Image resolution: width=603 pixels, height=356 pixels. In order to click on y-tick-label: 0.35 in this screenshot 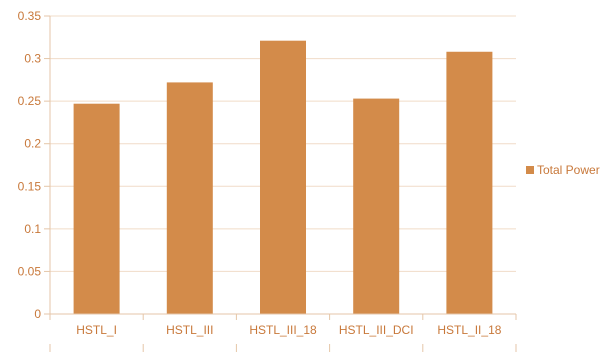, I will do `click(30, 16)`.